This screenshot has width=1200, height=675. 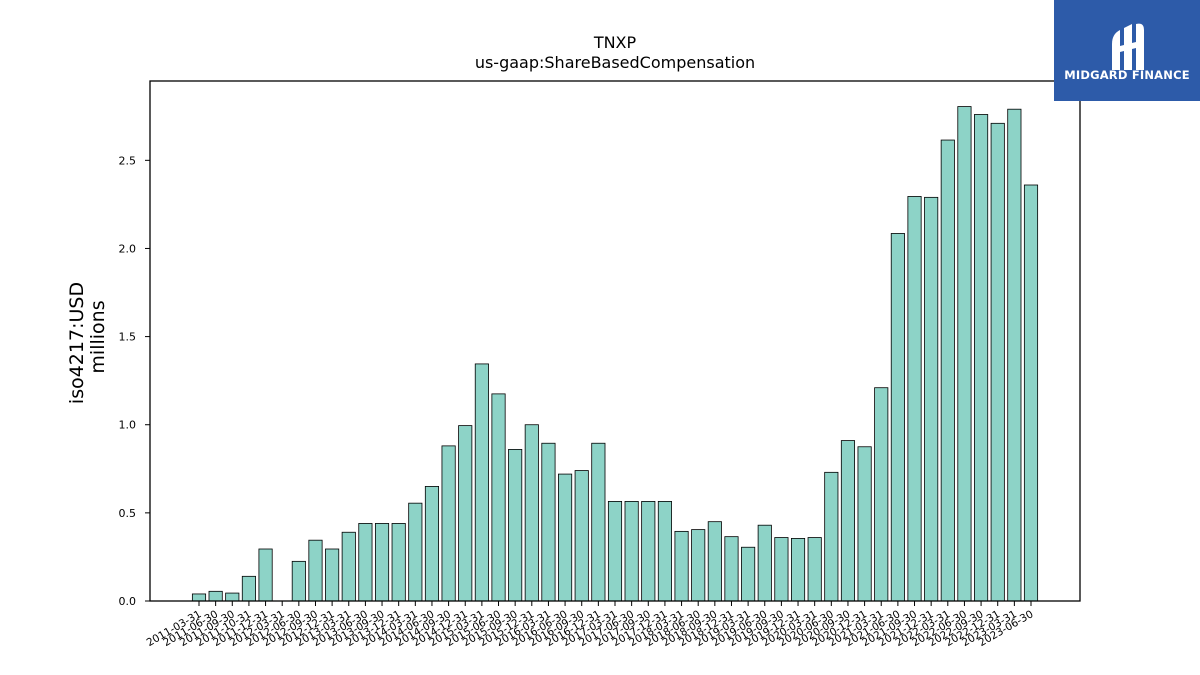 I want to click on y-tick-label: 0.0, so click(x=128, y=601).